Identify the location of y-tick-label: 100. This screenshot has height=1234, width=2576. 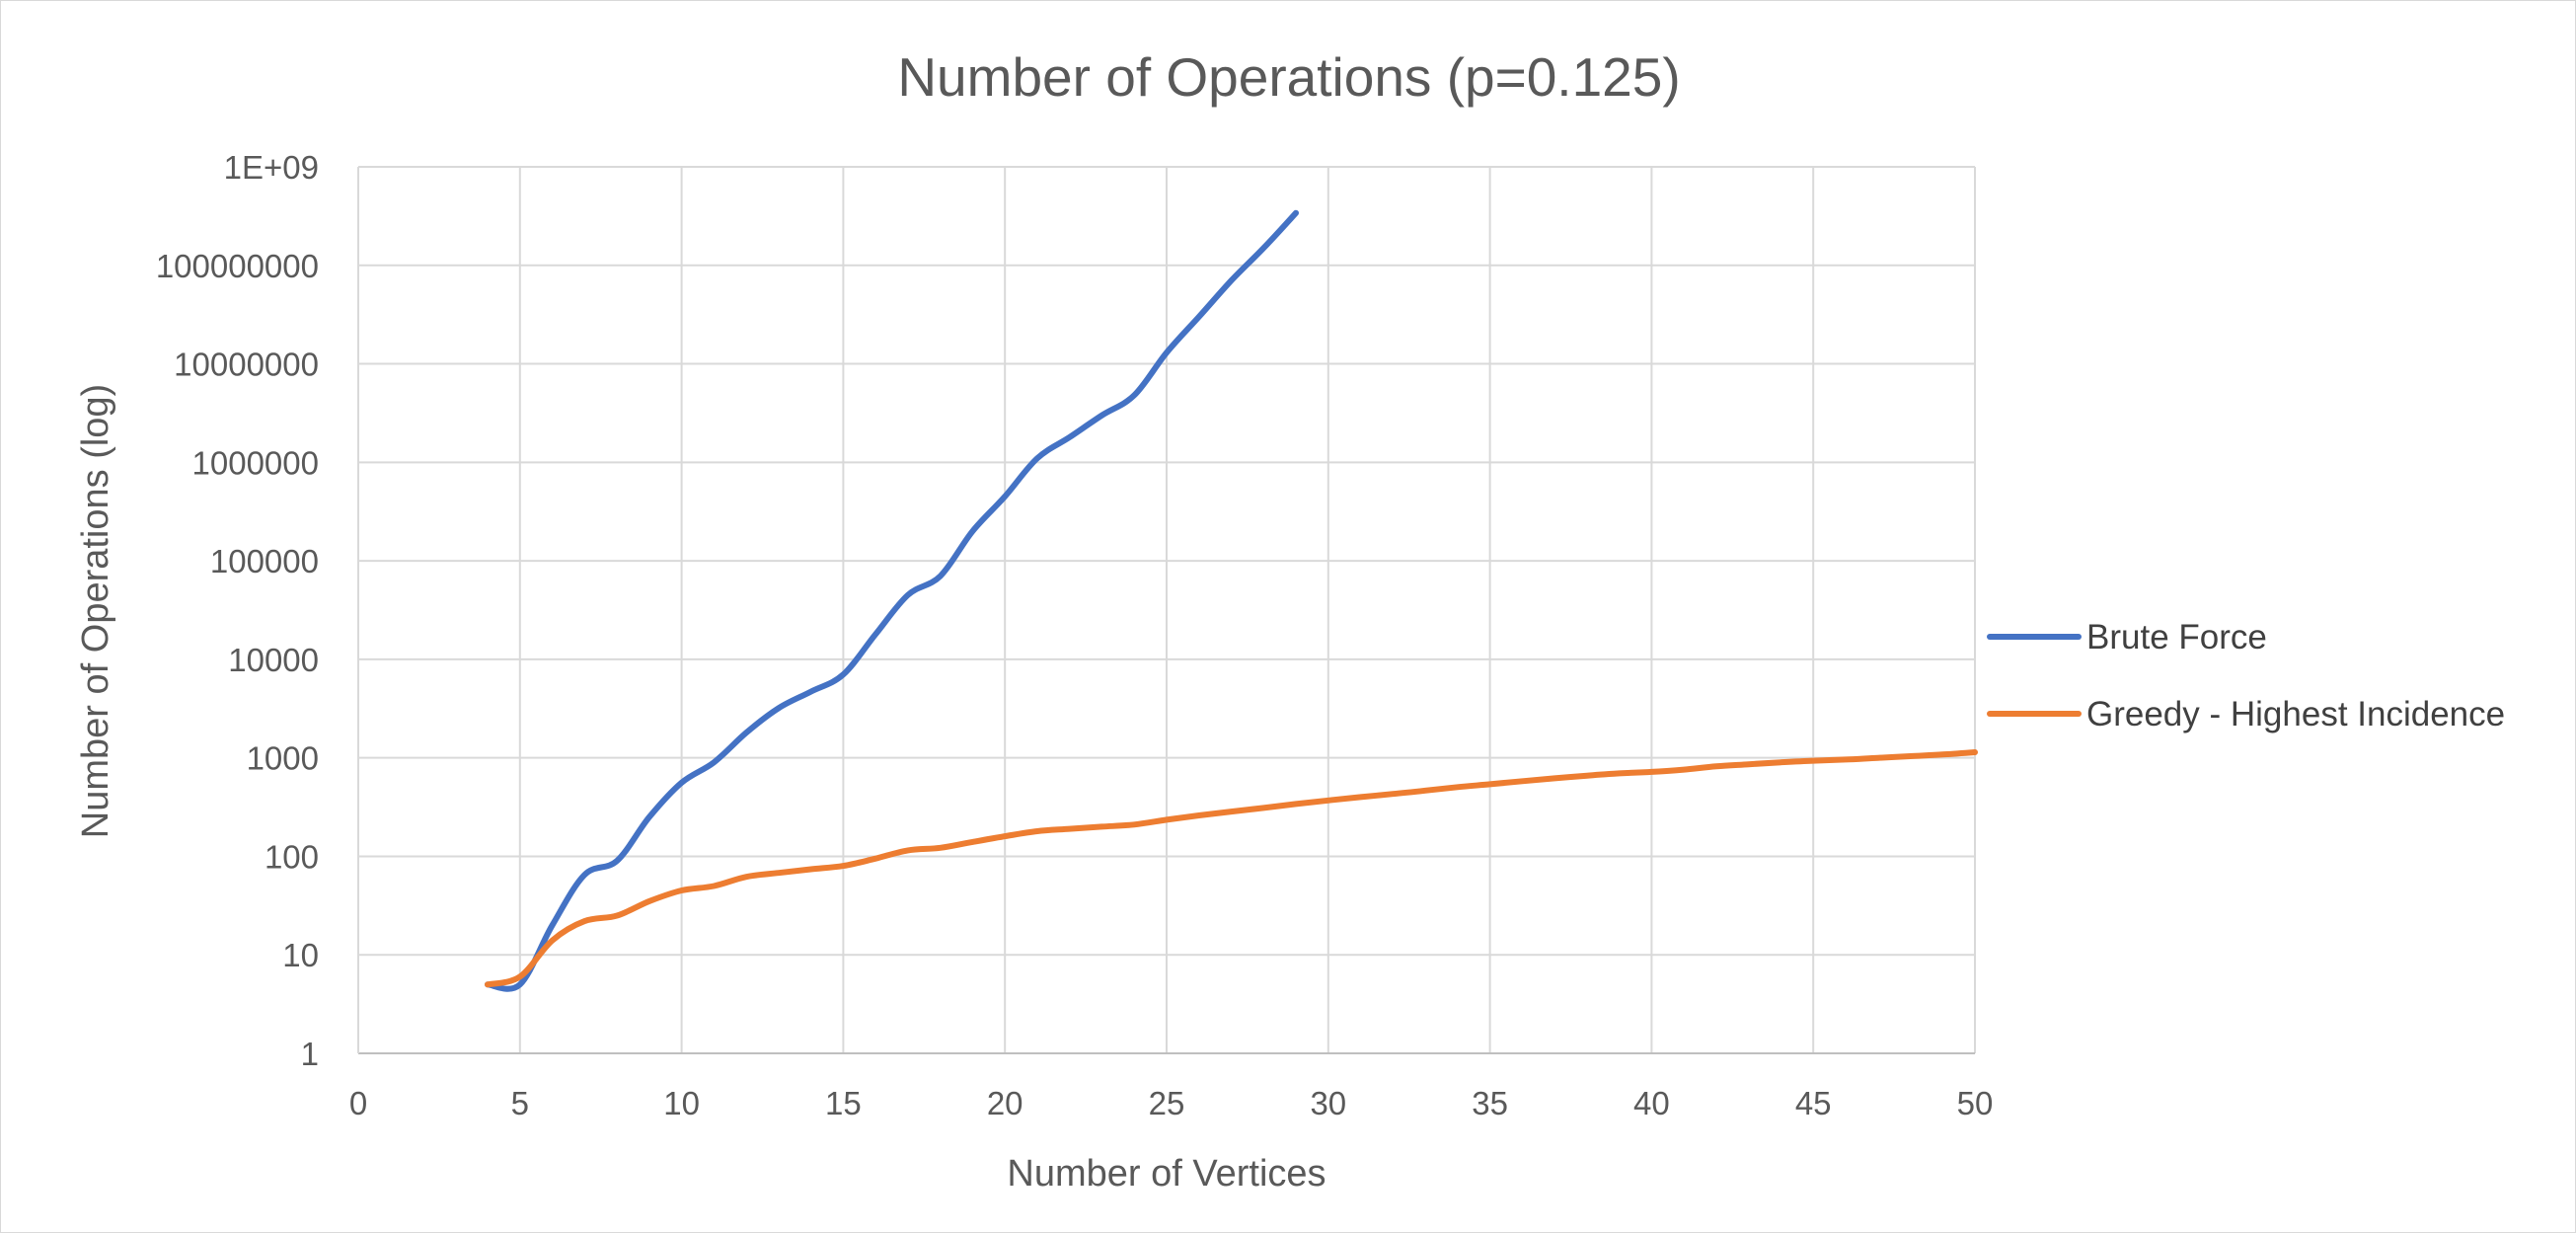
(292, 856).